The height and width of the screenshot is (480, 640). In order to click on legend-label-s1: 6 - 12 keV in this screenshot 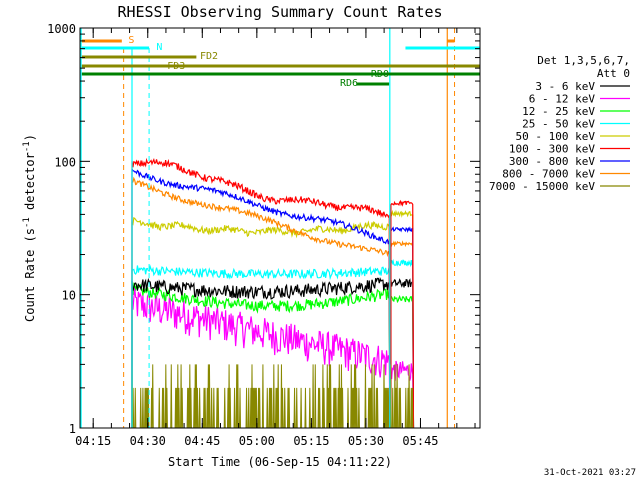, I will do `click(562, 99)`.